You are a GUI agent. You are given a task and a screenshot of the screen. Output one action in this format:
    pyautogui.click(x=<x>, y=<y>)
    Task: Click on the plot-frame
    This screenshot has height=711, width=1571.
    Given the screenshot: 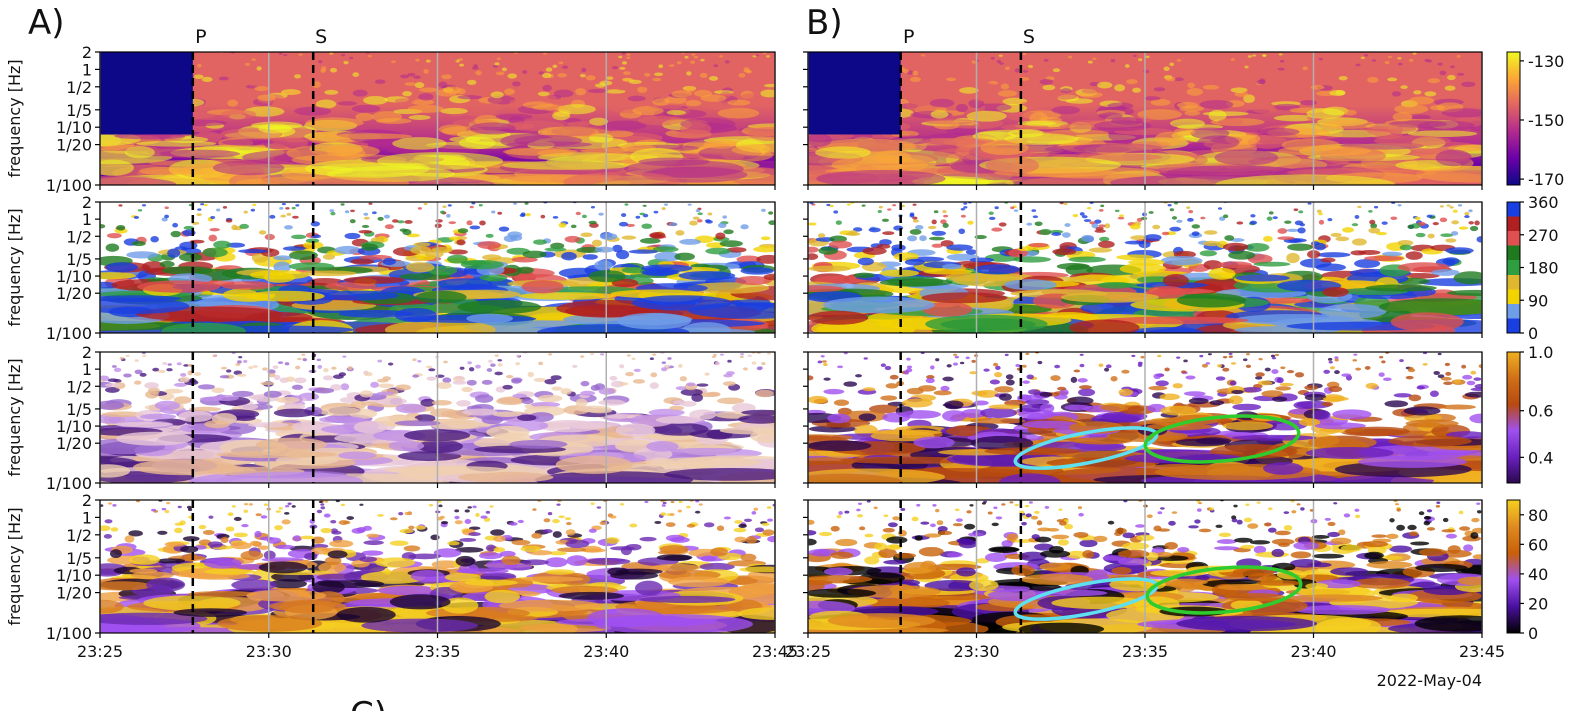 What is the action you would take?
    pyautogui.click(x=1145, y=118)
    